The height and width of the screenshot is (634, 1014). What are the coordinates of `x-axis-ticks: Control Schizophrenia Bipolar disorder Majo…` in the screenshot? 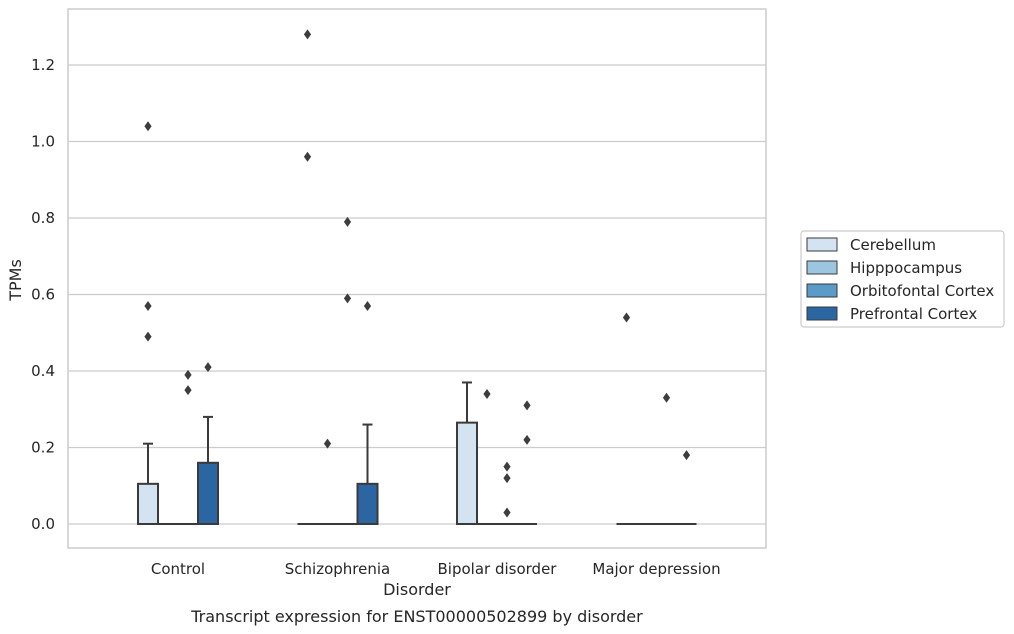 It's located at (436, 569).